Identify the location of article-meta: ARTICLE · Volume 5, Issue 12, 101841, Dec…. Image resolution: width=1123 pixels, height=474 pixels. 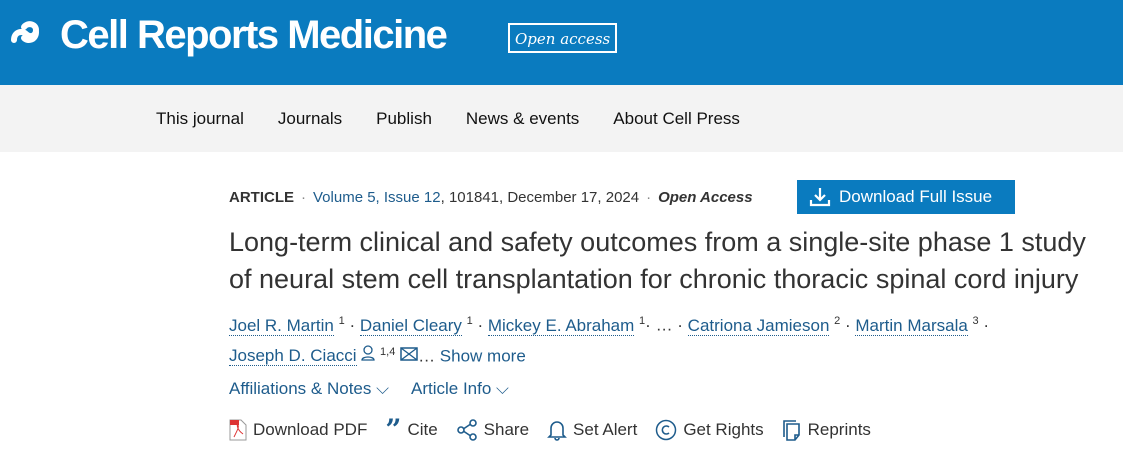
(491, 197).